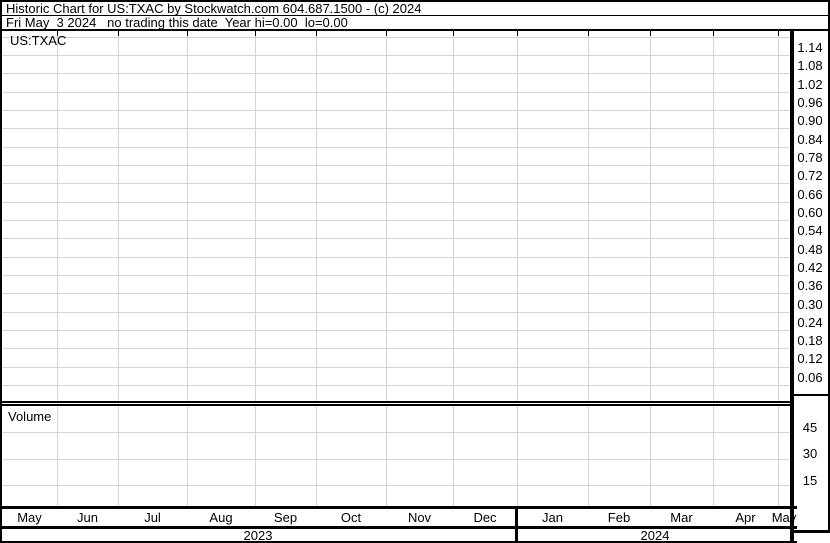 The height and width of the screenshot is (543, 830). What do you see at coordinates (810, 157) in the screenshot?
I see `price-axis-label: 0.78` at bounding box center [810, 157].